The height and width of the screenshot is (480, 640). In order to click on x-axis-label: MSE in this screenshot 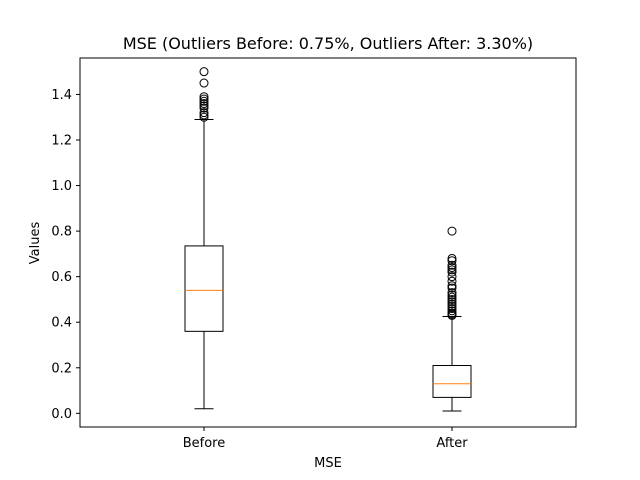, I will do `click(328, 463)`.